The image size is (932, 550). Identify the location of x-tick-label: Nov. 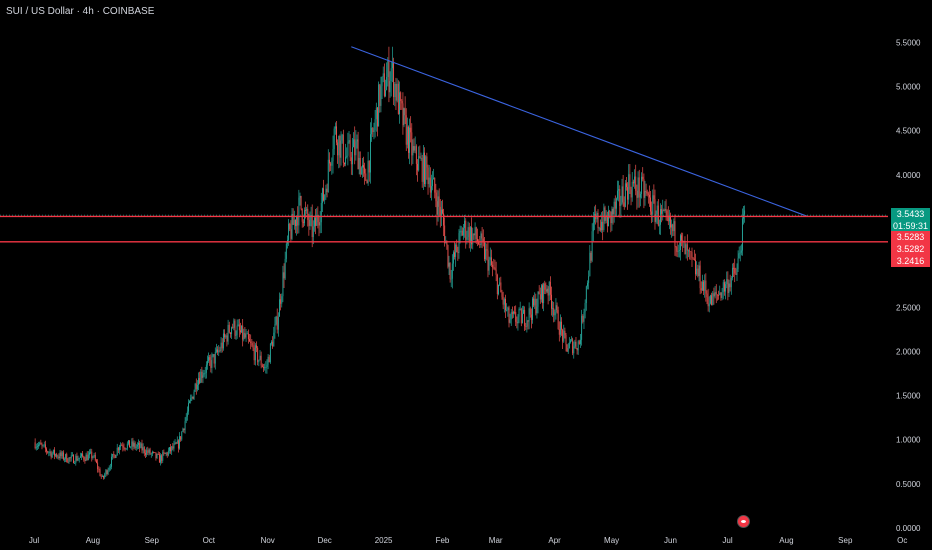
(268, 540).